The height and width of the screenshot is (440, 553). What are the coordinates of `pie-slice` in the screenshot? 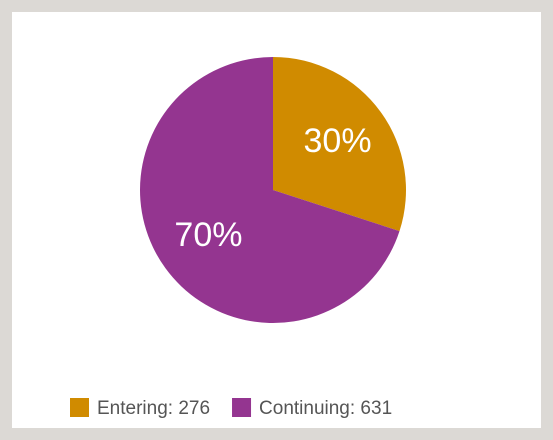 It's located at (339, 144).